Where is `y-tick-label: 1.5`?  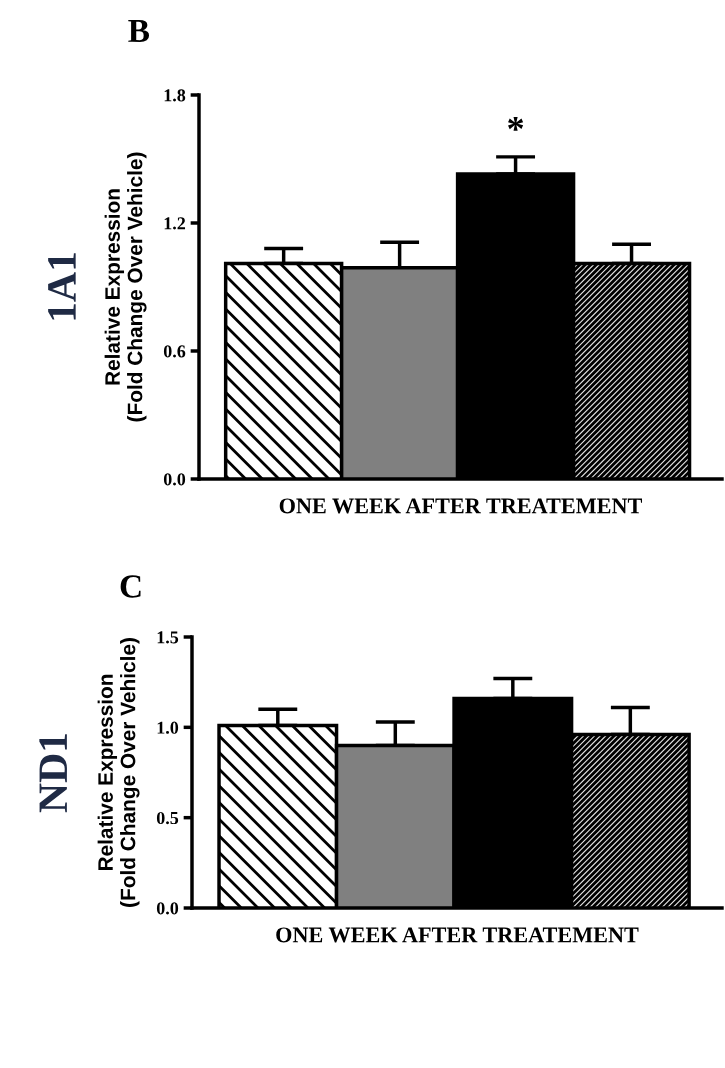 y-tick-label: 1.5 is located at coordinates (168, 637).